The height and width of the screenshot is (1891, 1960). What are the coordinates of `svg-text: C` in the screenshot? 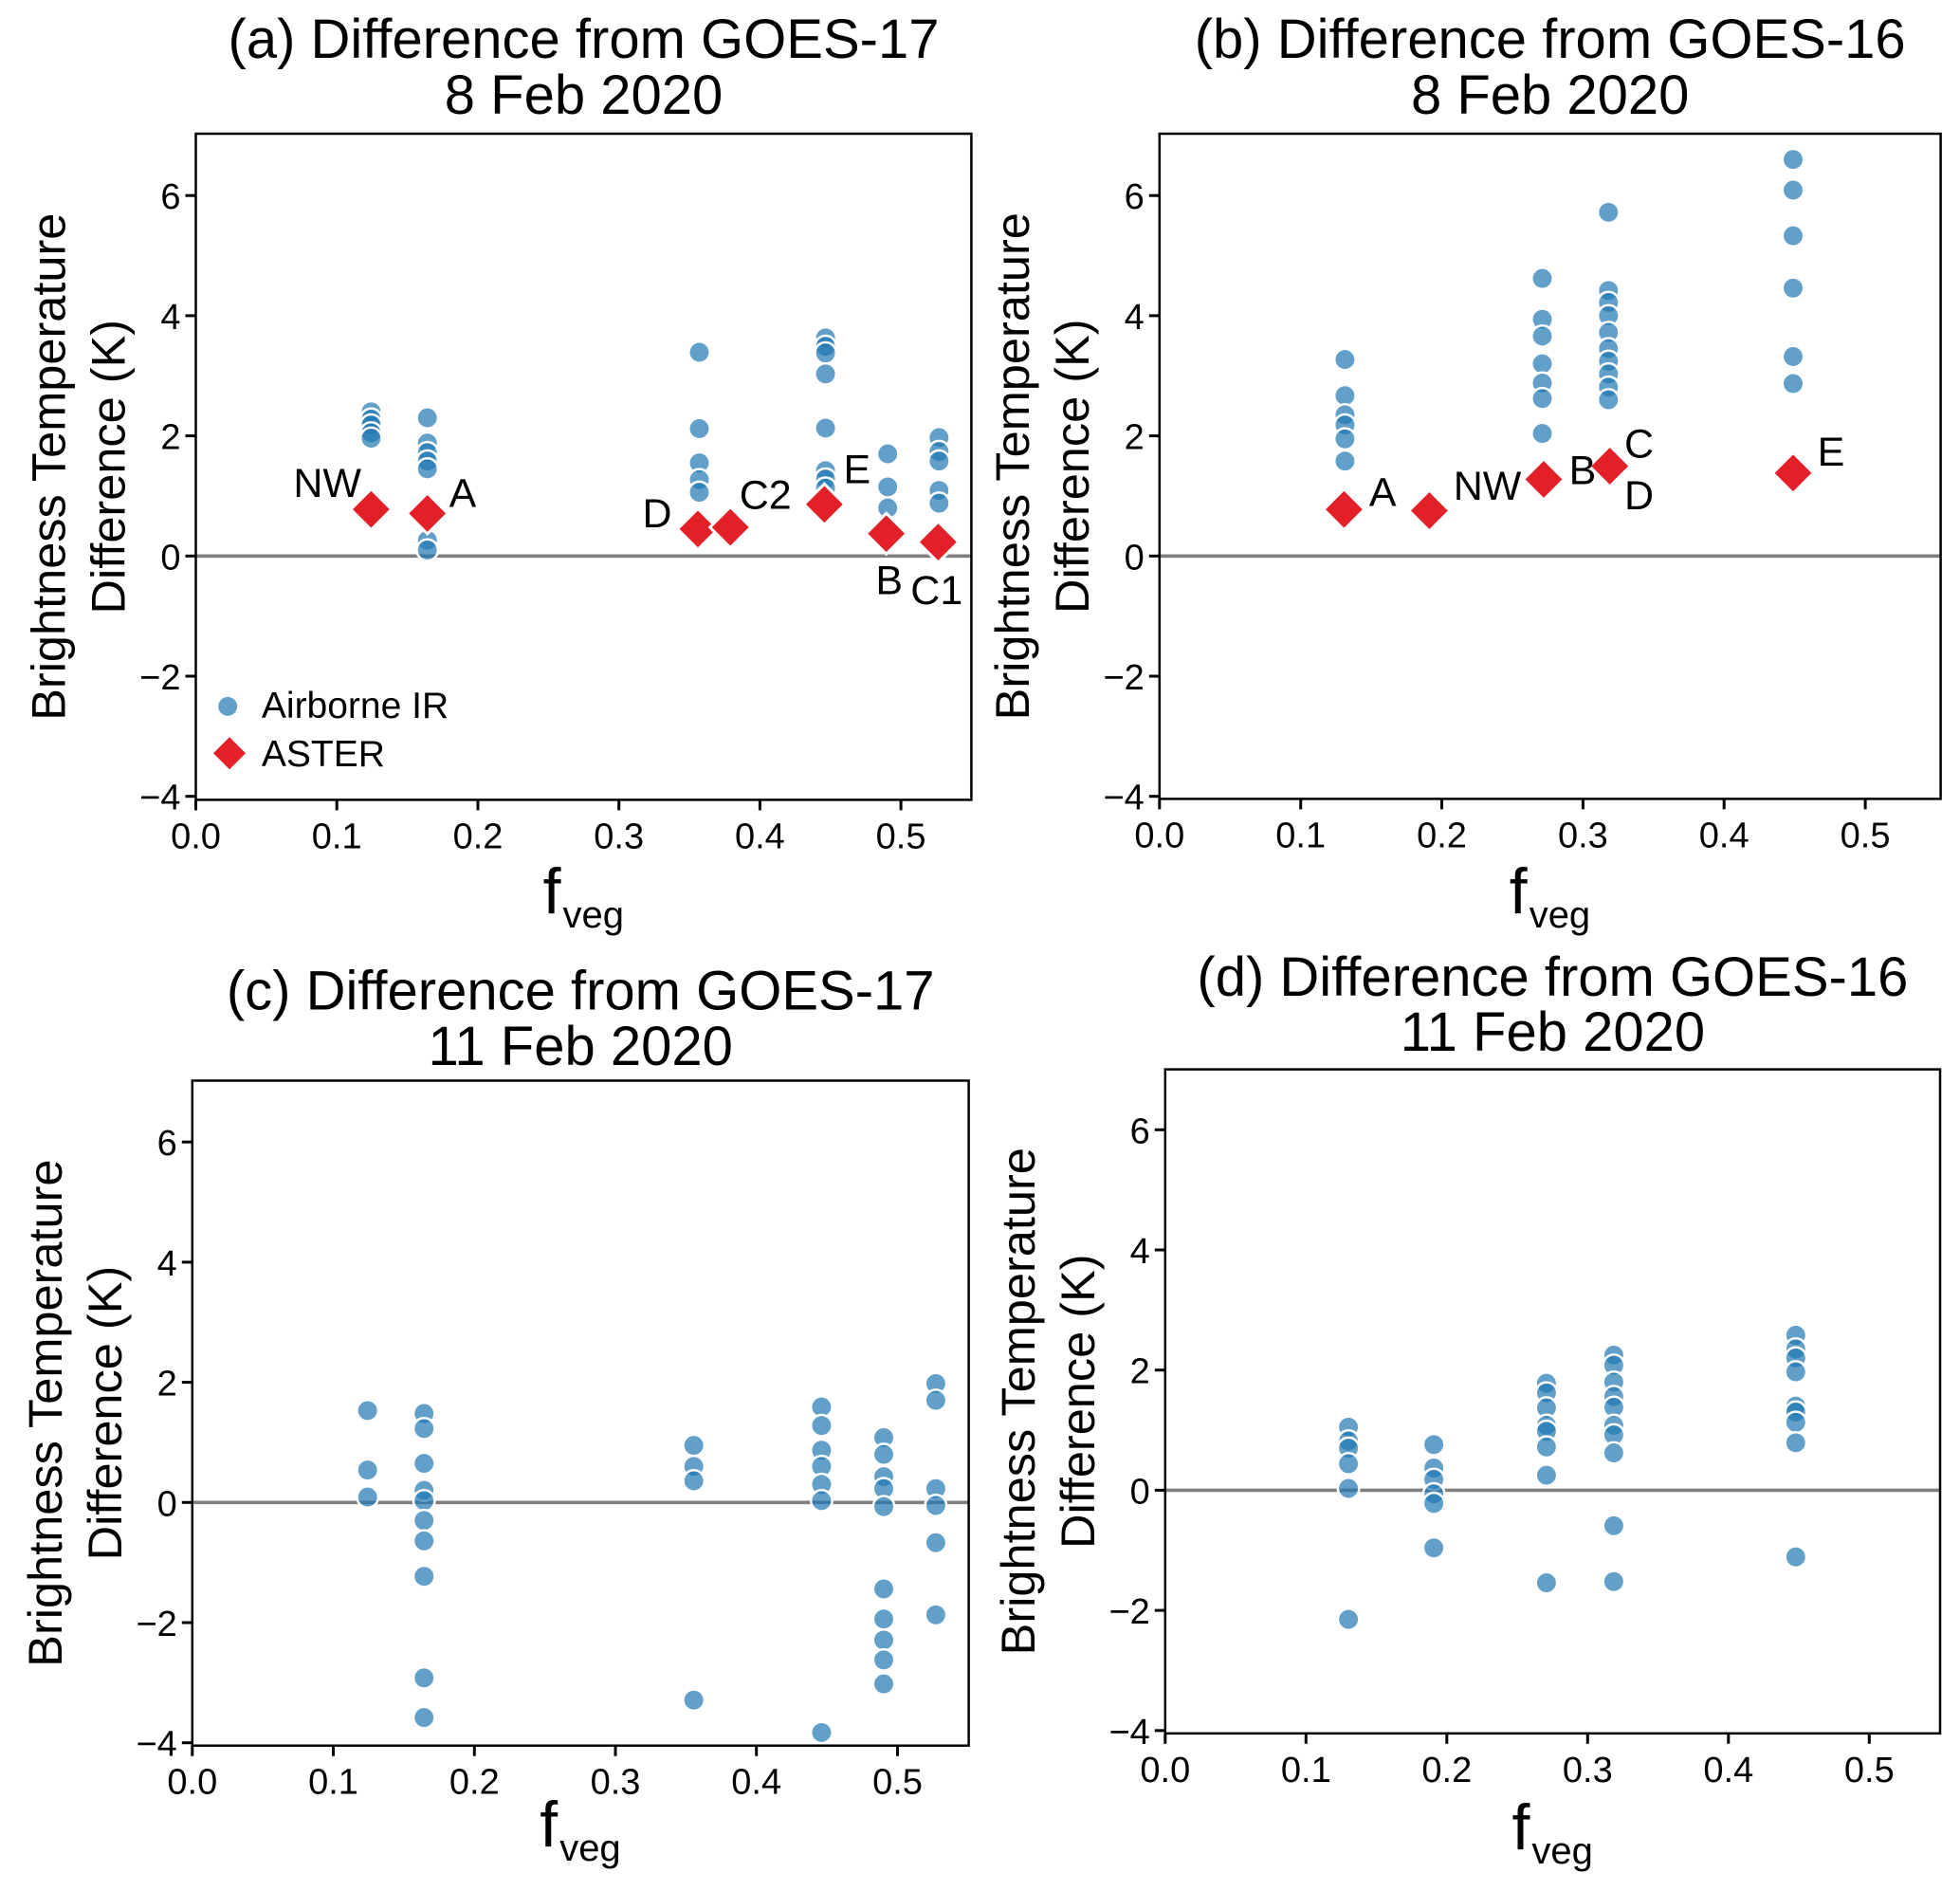 It's located at (1639, 445).